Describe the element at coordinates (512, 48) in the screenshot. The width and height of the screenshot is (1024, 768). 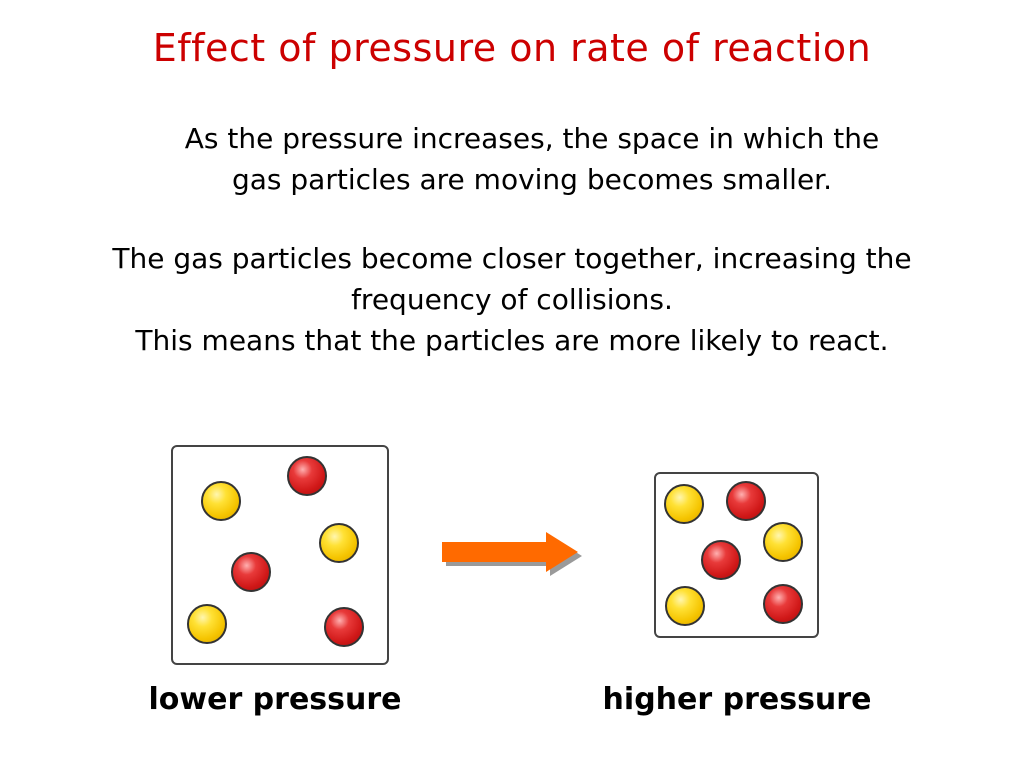
I see `page-title: Effect of pressure on rate of reaction` at that location.